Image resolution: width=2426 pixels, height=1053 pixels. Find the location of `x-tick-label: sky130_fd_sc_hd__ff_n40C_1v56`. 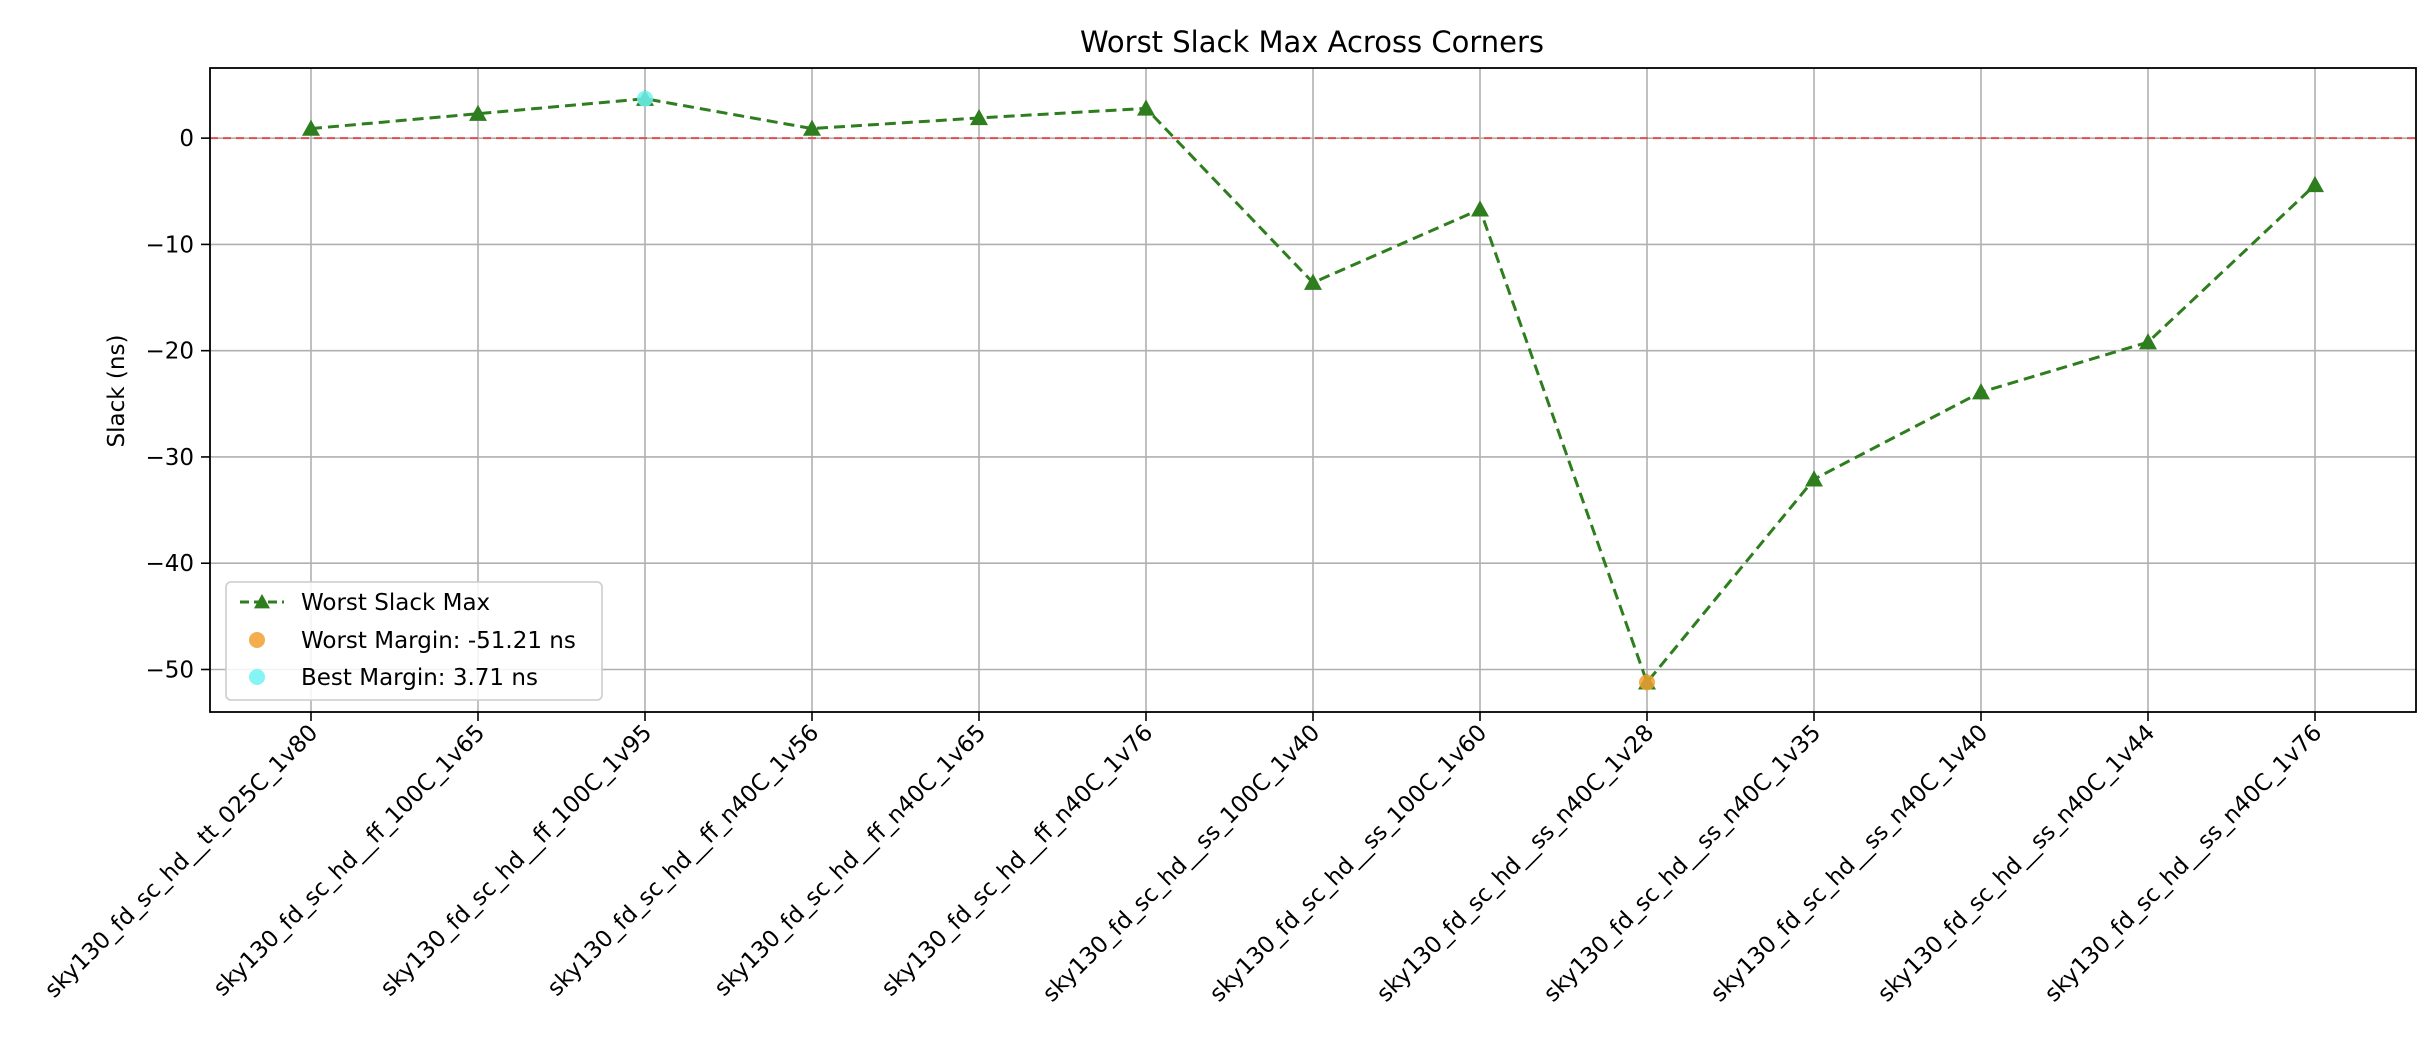

x-tick-label: sky130_fd_sc_hd__ff_n40C_1v56 is located at coordinates (684, 861).